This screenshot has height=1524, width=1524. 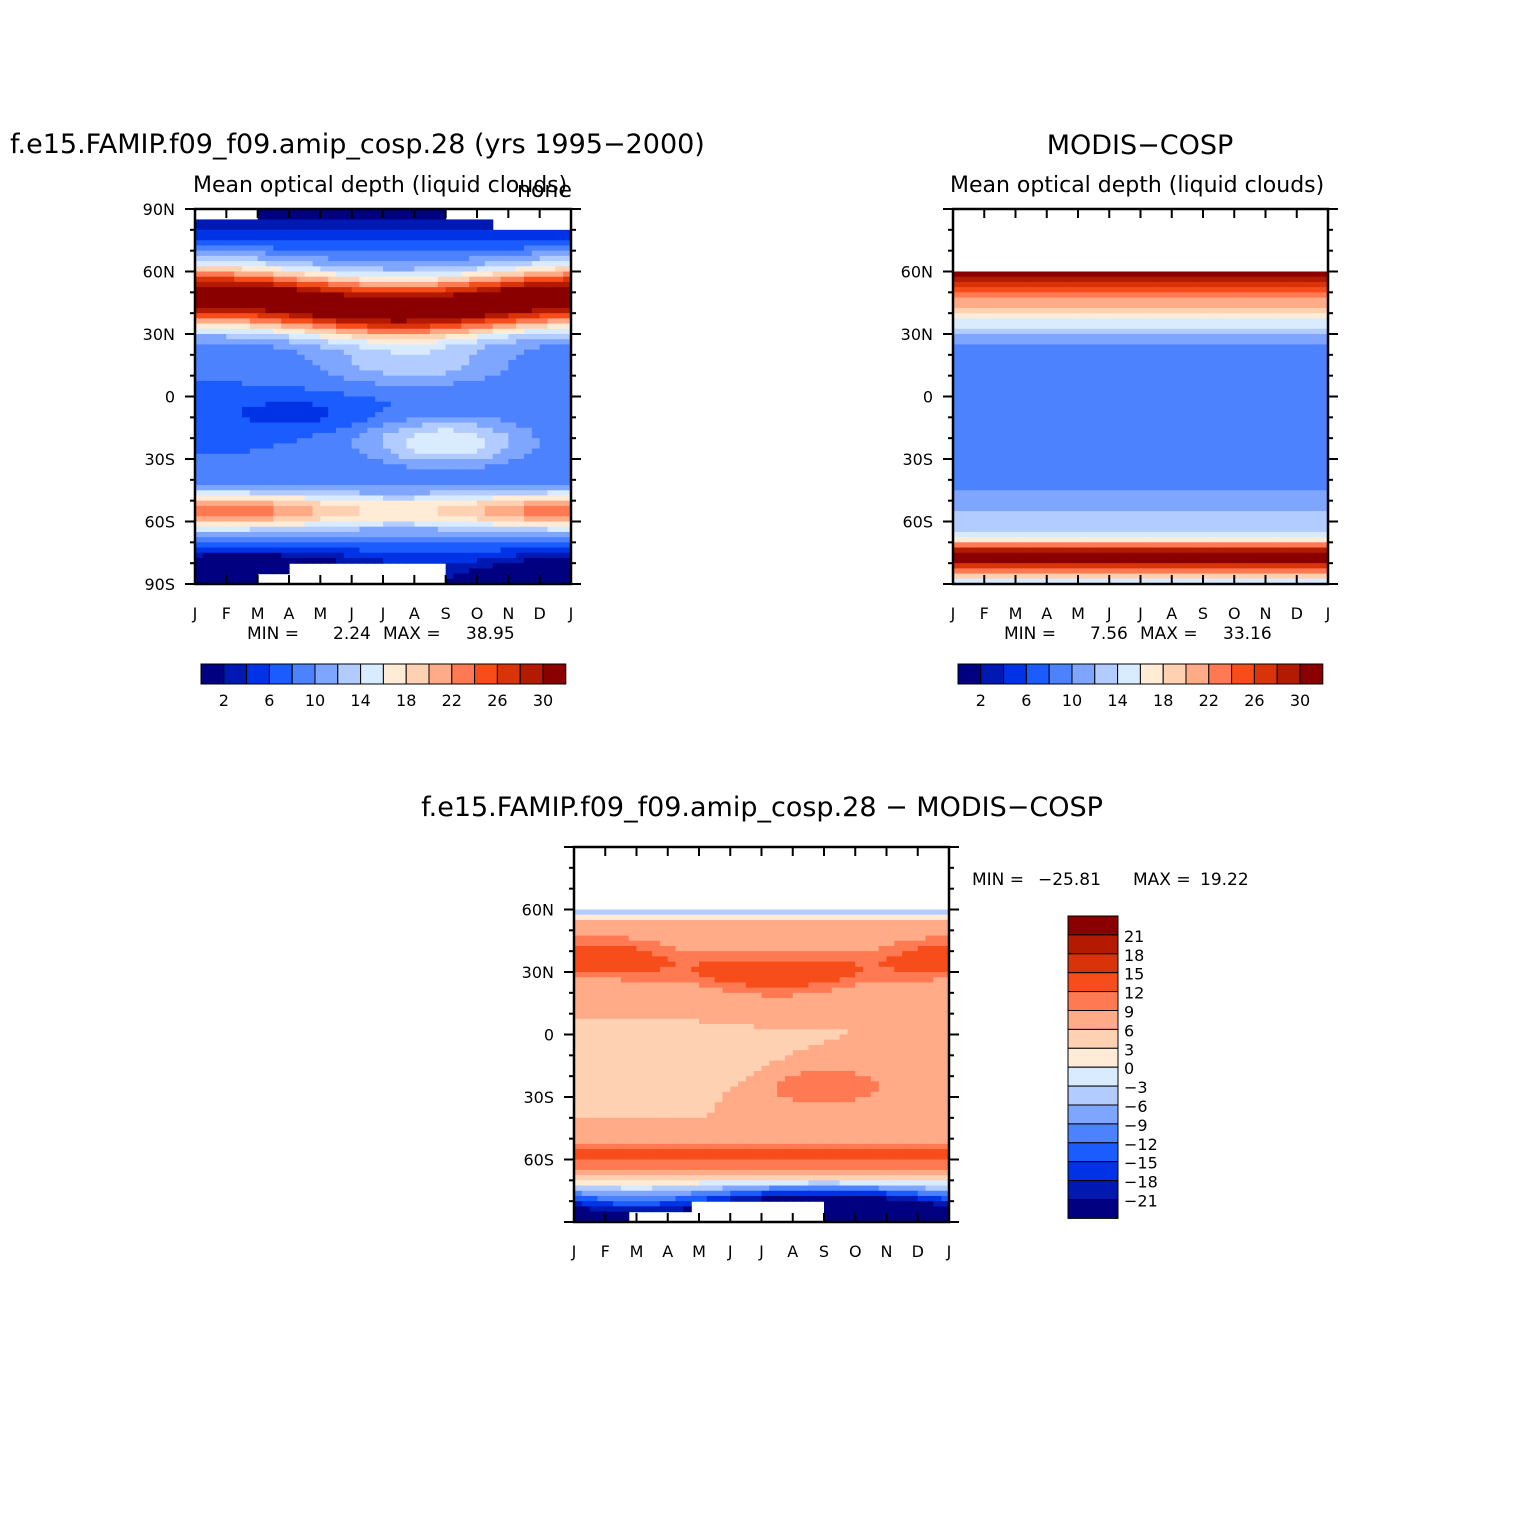 What do you see at coordinates (159, 522) in the screenshot?
I see `y-tick-label: 60S` at bounding box center [159, 522].